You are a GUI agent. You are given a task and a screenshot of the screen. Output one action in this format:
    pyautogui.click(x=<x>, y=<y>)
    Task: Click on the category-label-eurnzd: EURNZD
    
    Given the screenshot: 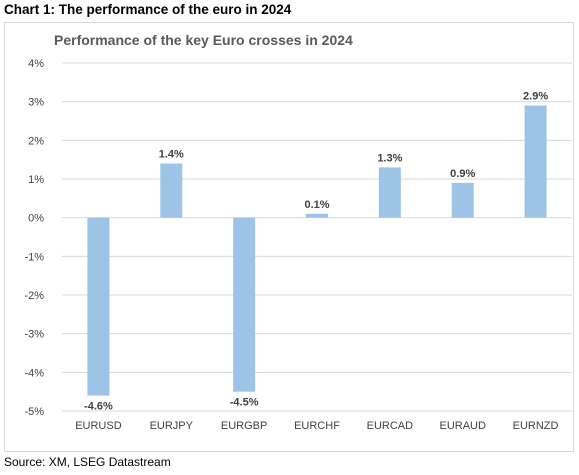 What is the action you would take?
    pyautogui.click(x=536, y=426)
    